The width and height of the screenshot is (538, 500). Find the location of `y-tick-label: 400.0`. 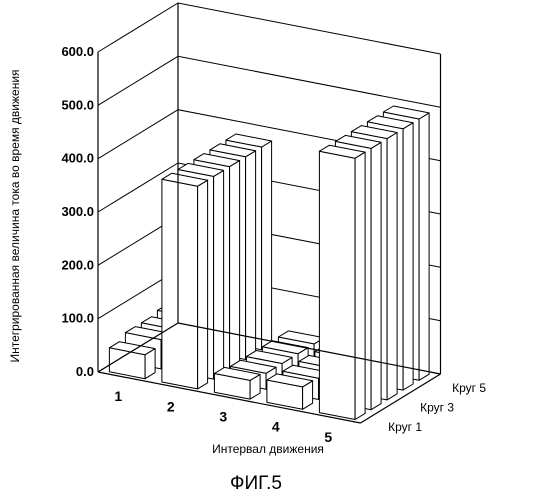

y-tick-label: 400.0 is located at coordinates (77, 158).